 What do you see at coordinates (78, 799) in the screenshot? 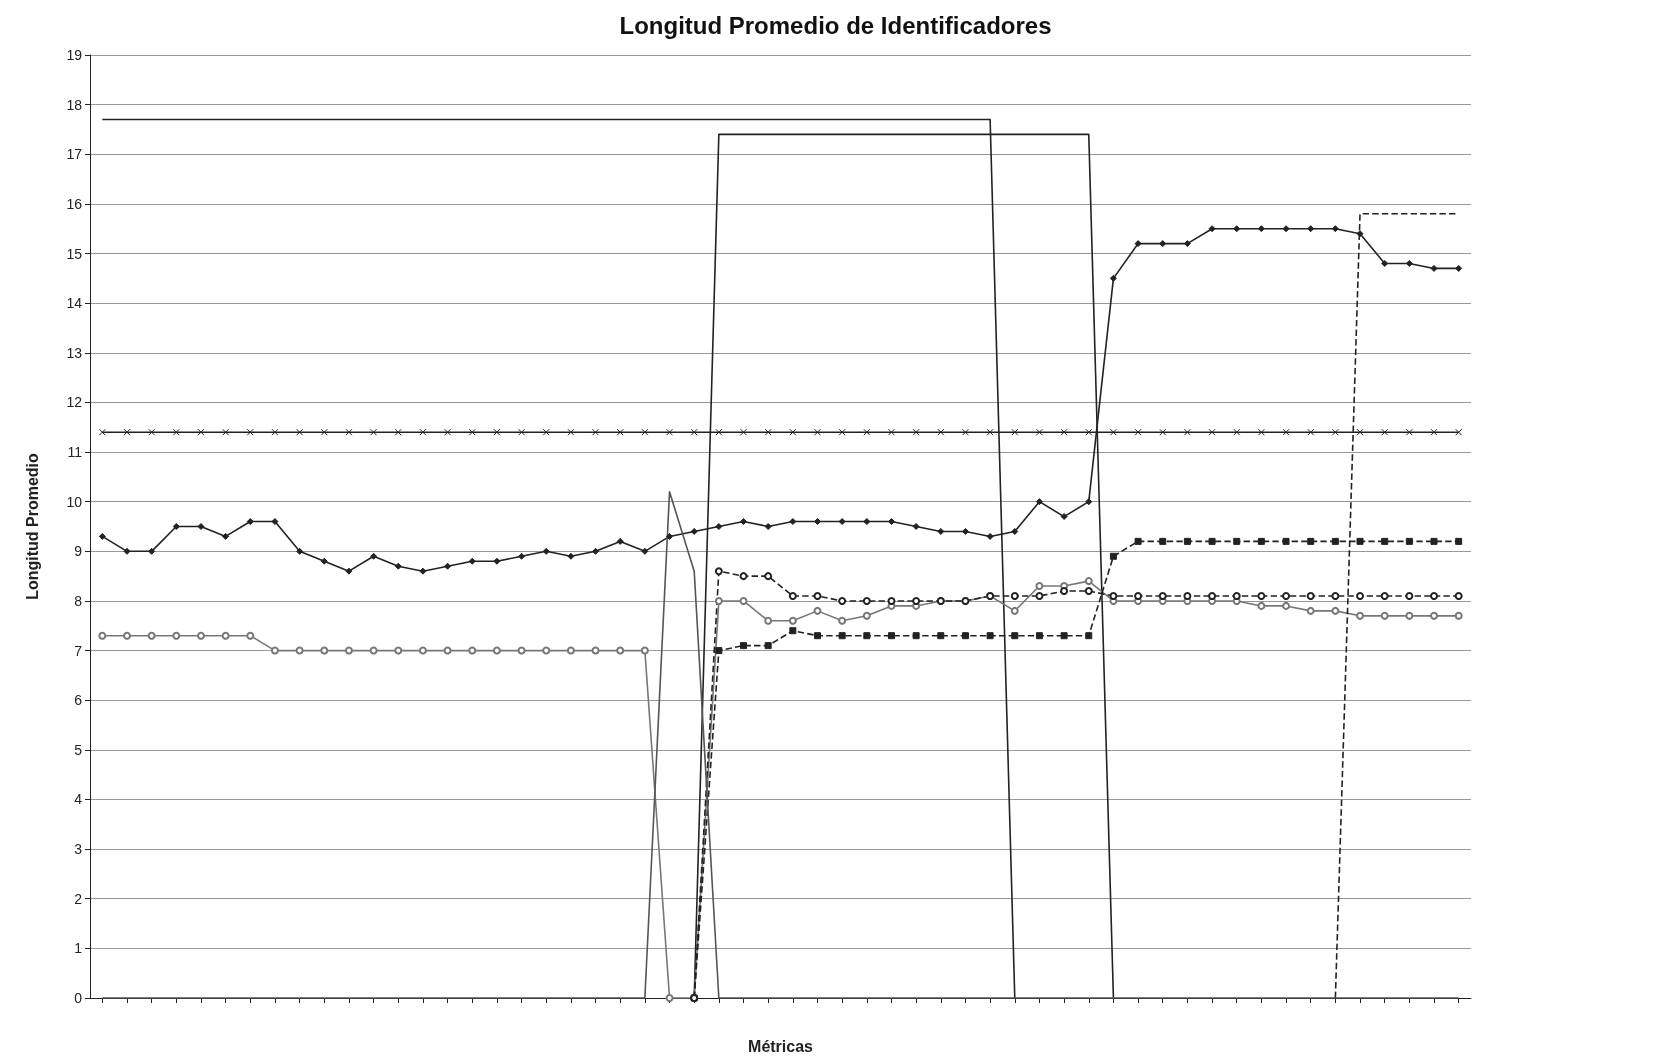
I see `y-tick-label: 4` at bounding box center [78, 799].